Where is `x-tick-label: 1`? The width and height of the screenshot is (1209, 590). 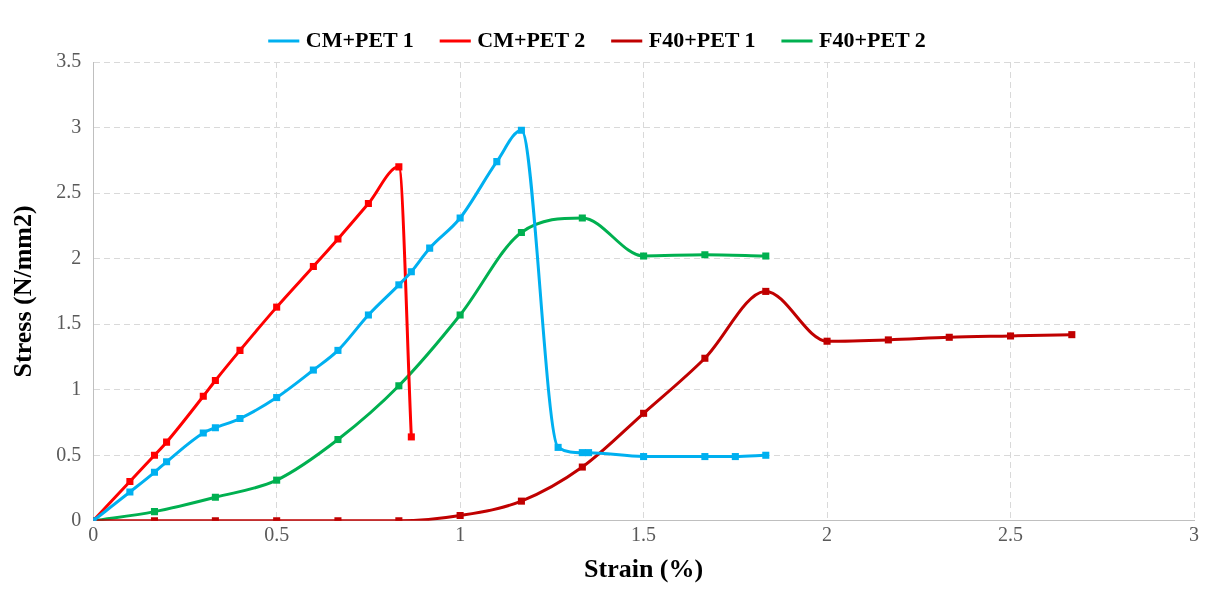
x-tick-label: 1 is located at coordinates (460, 534).